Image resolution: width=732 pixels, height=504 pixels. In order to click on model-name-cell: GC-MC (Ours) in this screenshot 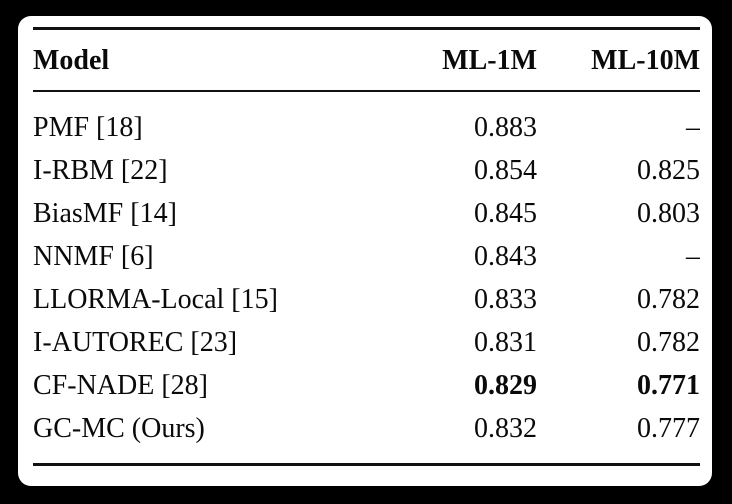, I will do `click(119, 428)`.